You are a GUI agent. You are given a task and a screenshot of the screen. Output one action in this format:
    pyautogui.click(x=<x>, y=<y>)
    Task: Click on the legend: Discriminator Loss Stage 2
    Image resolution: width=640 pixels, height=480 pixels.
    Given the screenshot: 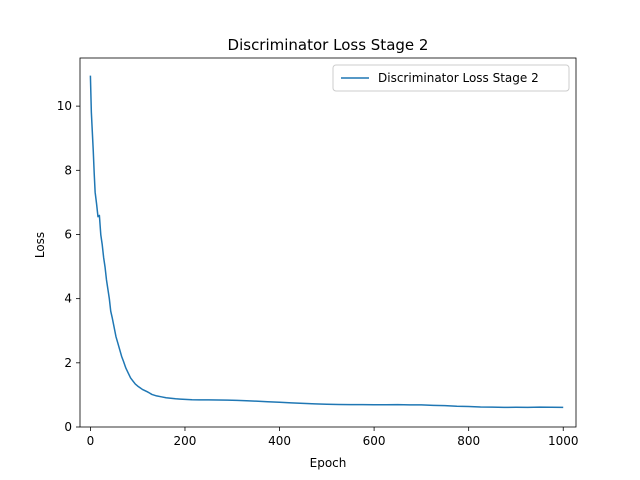 What is the action you would take?
    pyautogui.click(x=451, y=78)
    